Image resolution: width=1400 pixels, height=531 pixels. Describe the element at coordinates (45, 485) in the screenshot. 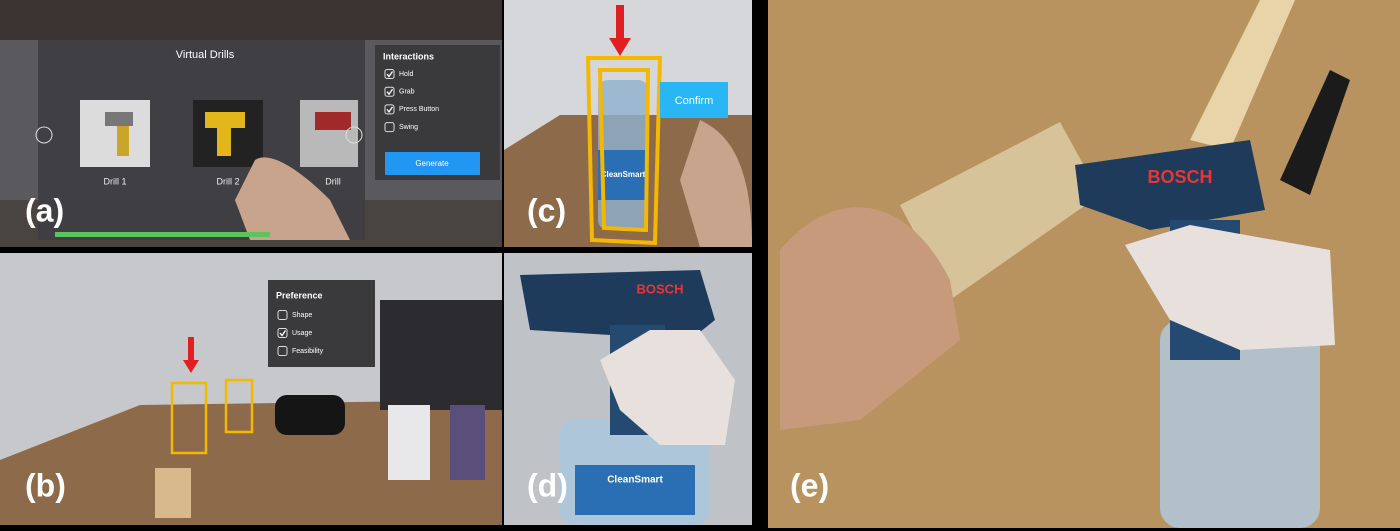

I see `panel-label: (b)` at that location.